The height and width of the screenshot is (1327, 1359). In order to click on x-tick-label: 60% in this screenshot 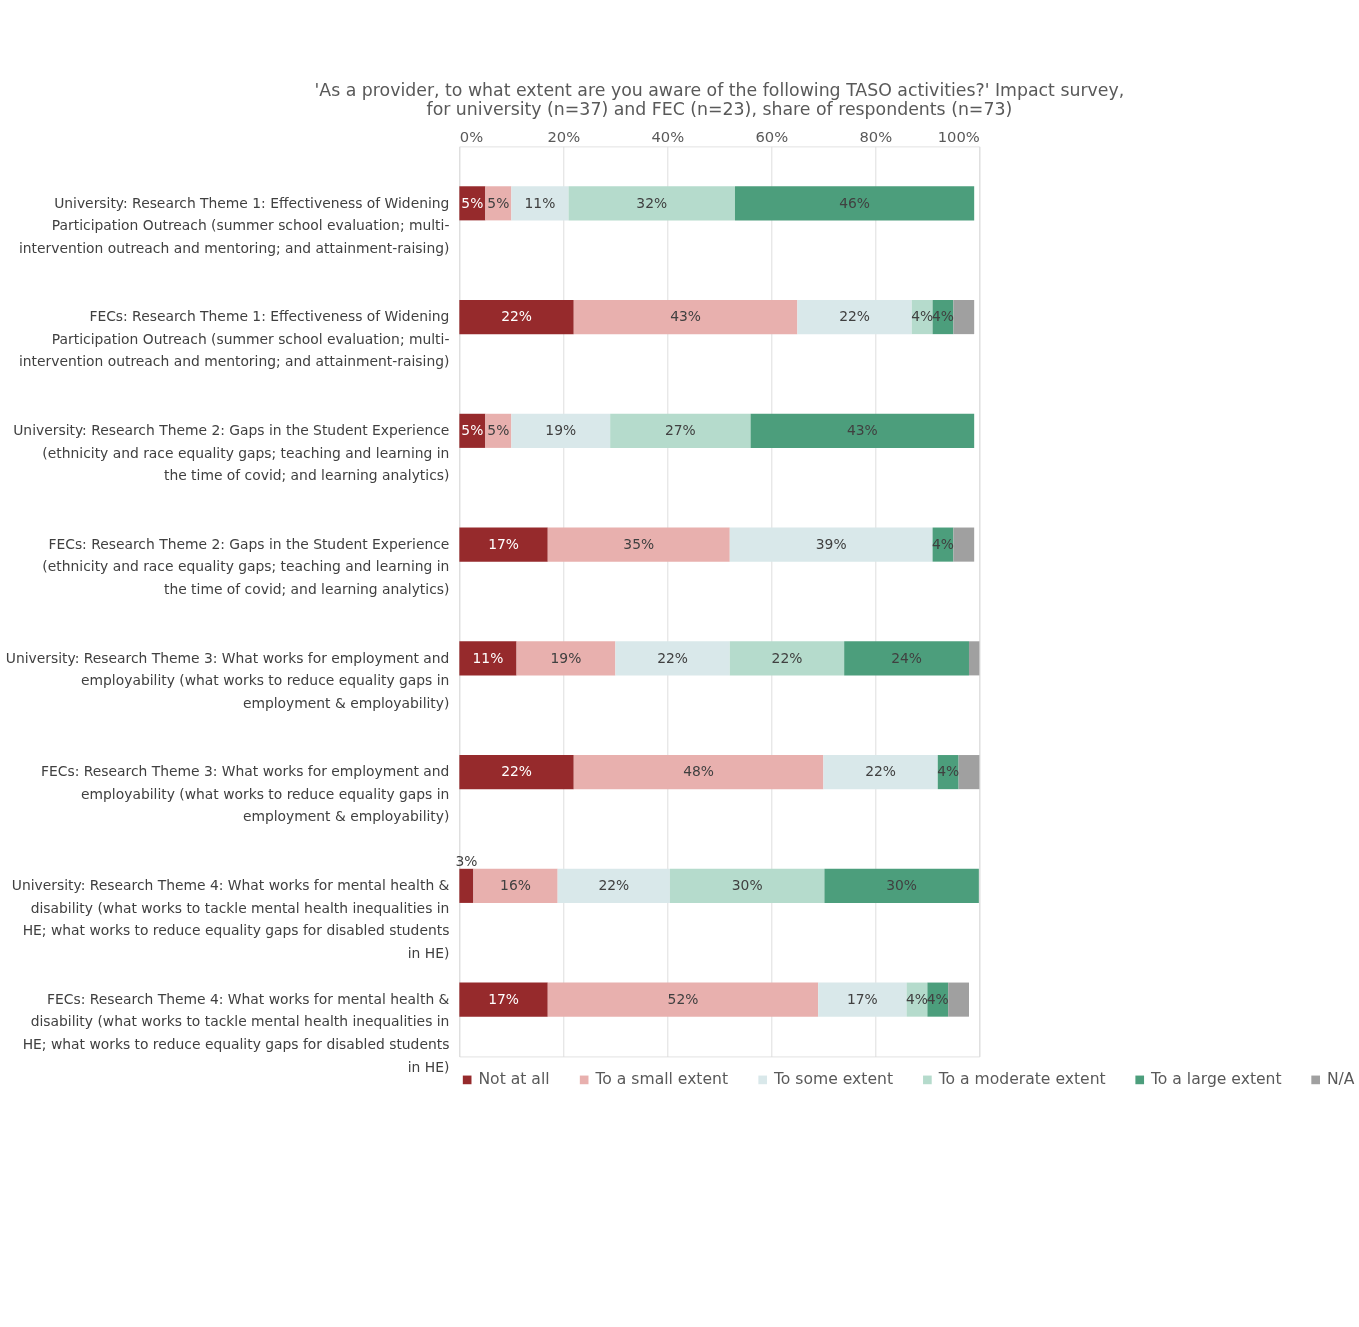, I will do `click(772, 136)`.